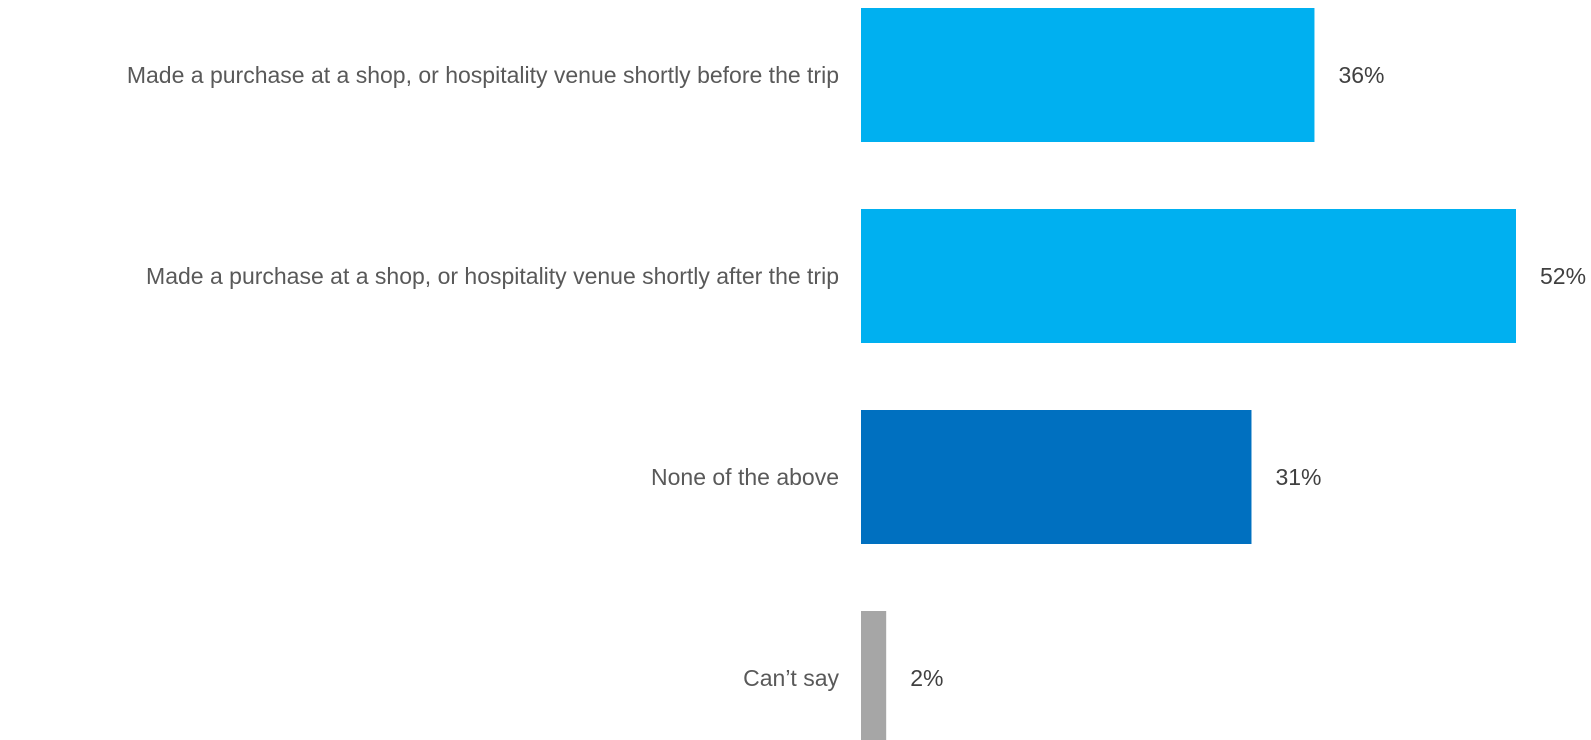  What do you see at coordinates (791, 678) in the screenshot?
I see `category-label-4: Can’t say` at bounding box center [791, 678].